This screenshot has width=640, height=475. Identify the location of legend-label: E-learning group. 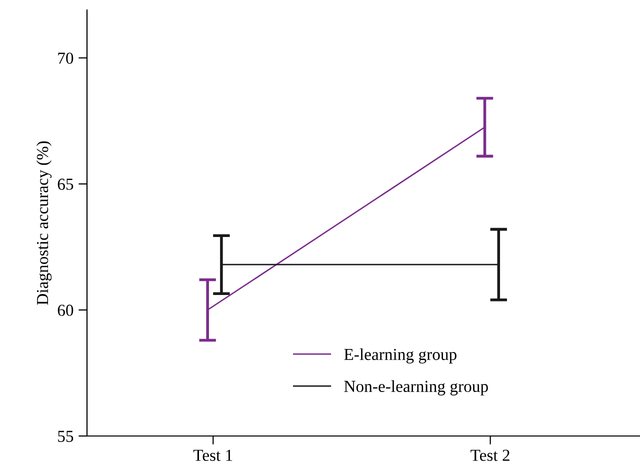
(400, 356).